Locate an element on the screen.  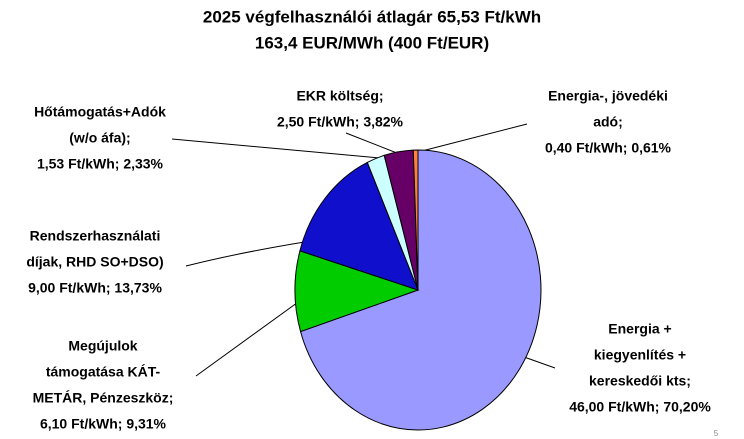
slice-label: Energia + is located at coordinates (639, 329).